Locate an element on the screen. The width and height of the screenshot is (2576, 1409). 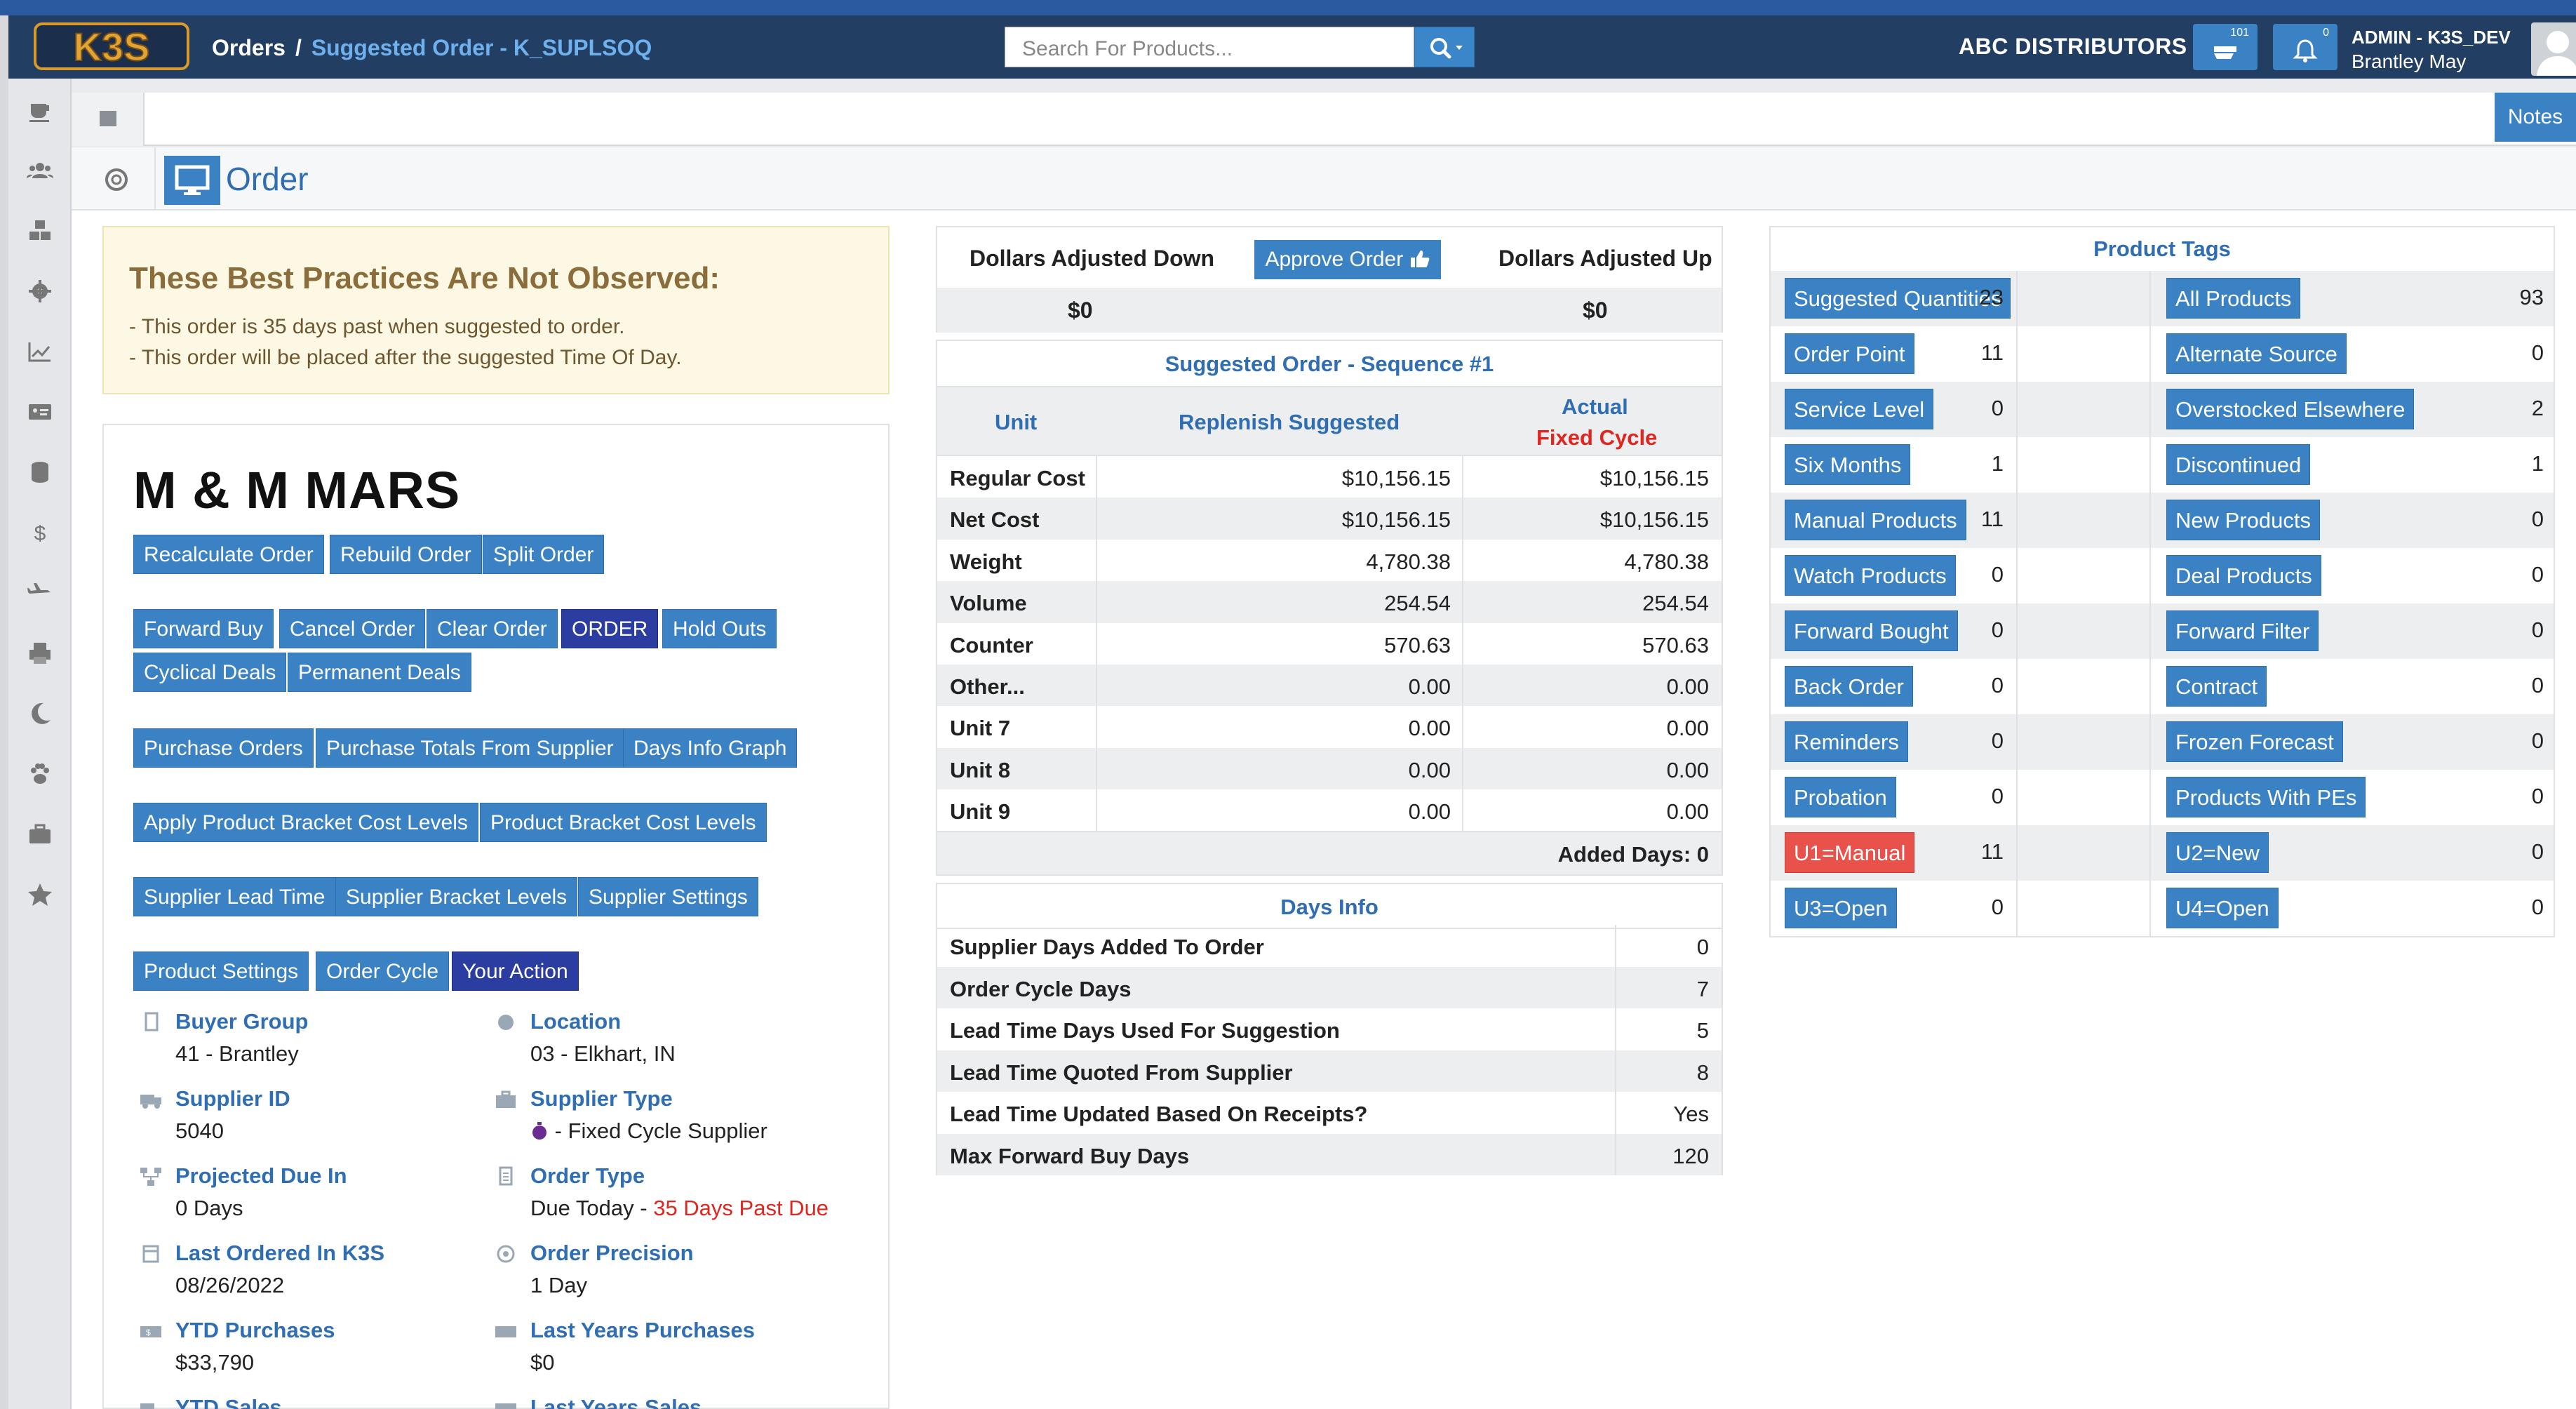
apply-bracket-cost-button: Apply Product Bracket Cost Levels is located at coordinates (305, 822).